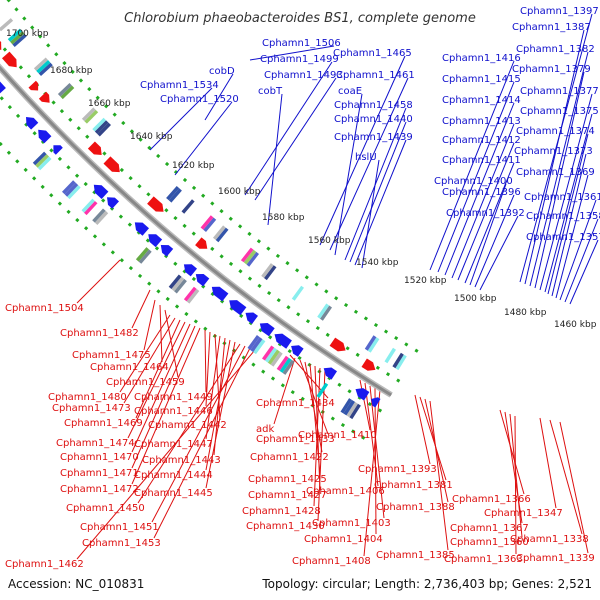 The width and height of the screenshot is (600, 600). What do you see at coordinates (351, 523) in the screenshot?
I see `reverse-gene-label: Cphamn1_1403` at bounding box center [351, 523].